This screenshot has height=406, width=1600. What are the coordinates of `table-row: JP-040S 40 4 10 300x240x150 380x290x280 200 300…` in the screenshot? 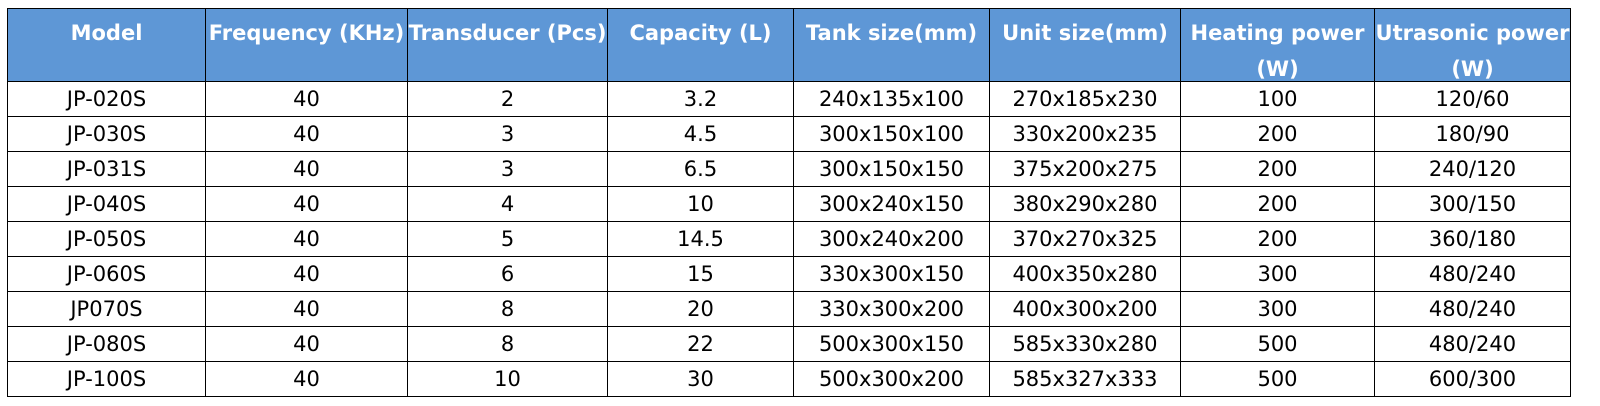 It's located at (789, 204).